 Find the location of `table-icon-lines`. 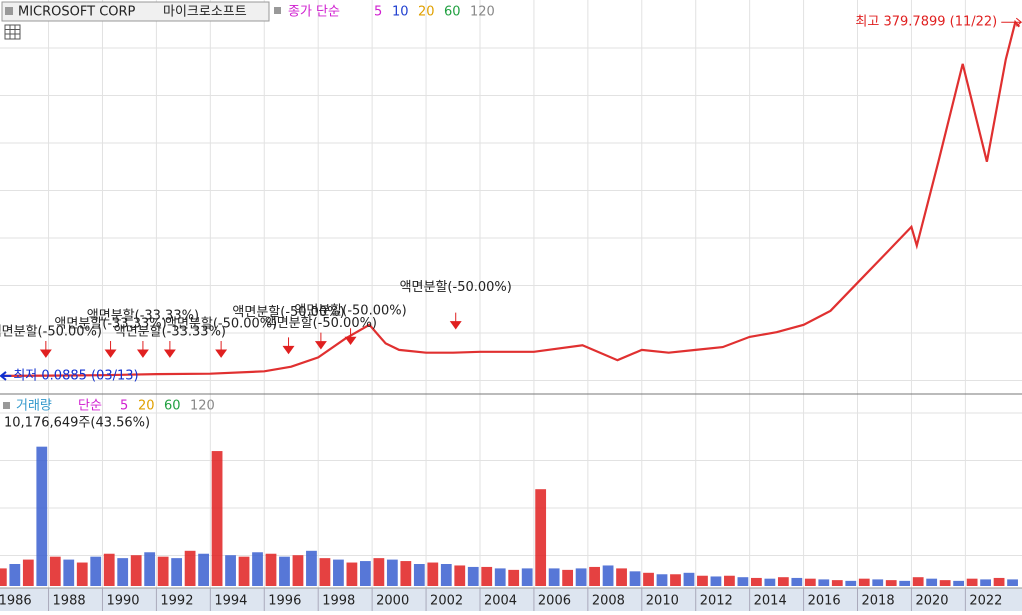

table-icon-lines is located at coordinates (12, 32).